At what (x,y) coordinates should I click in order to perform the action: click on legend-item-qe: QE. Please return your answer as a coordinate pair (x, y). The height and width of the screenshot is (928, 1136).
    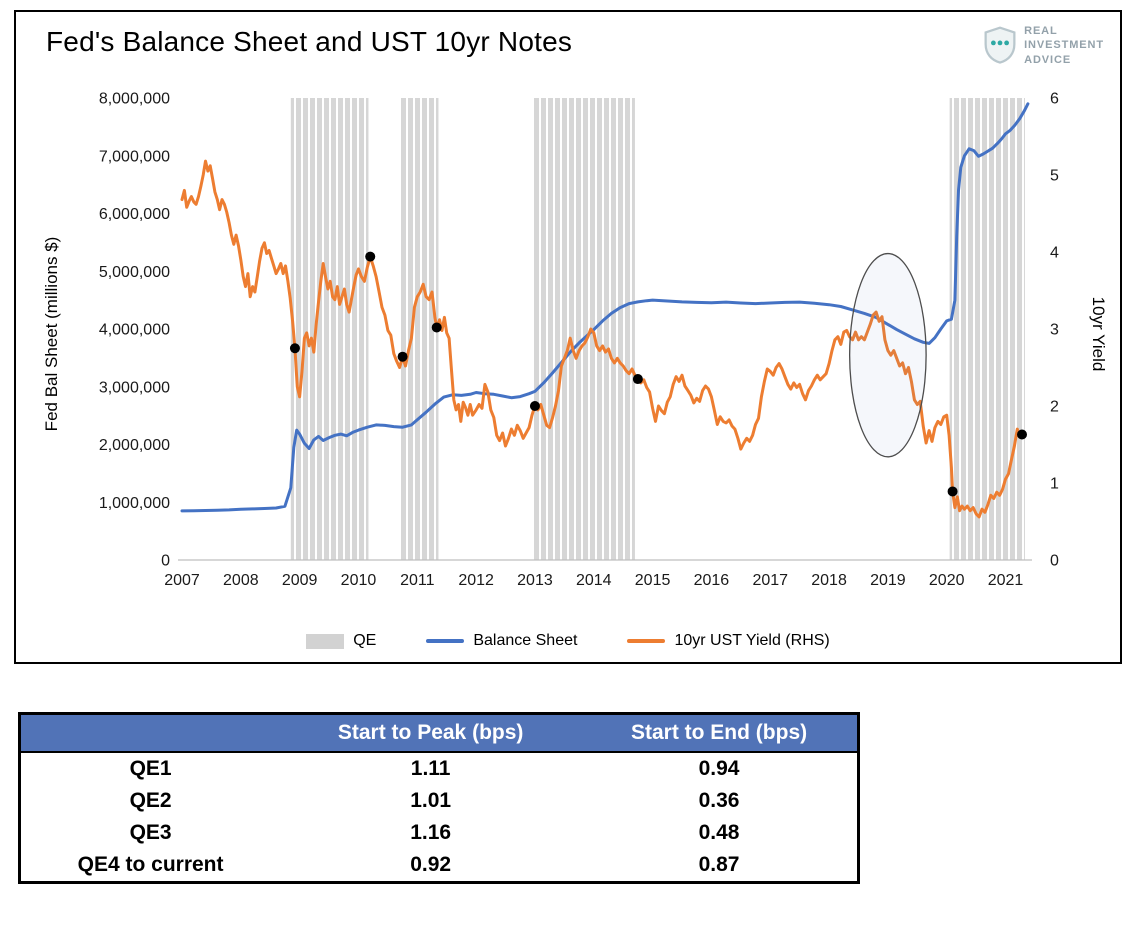
    Looking at the image, I should click on (341, 641).